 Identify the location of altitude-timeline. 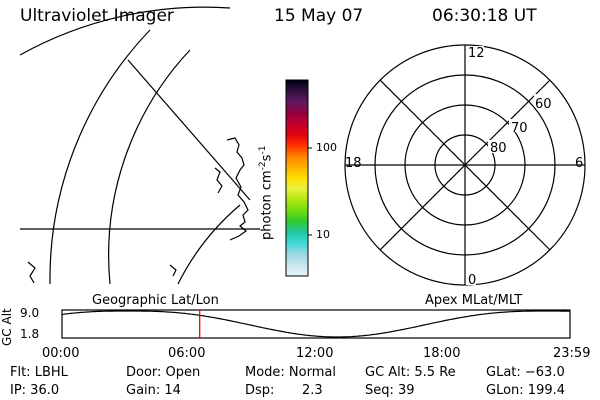
(316, 324).